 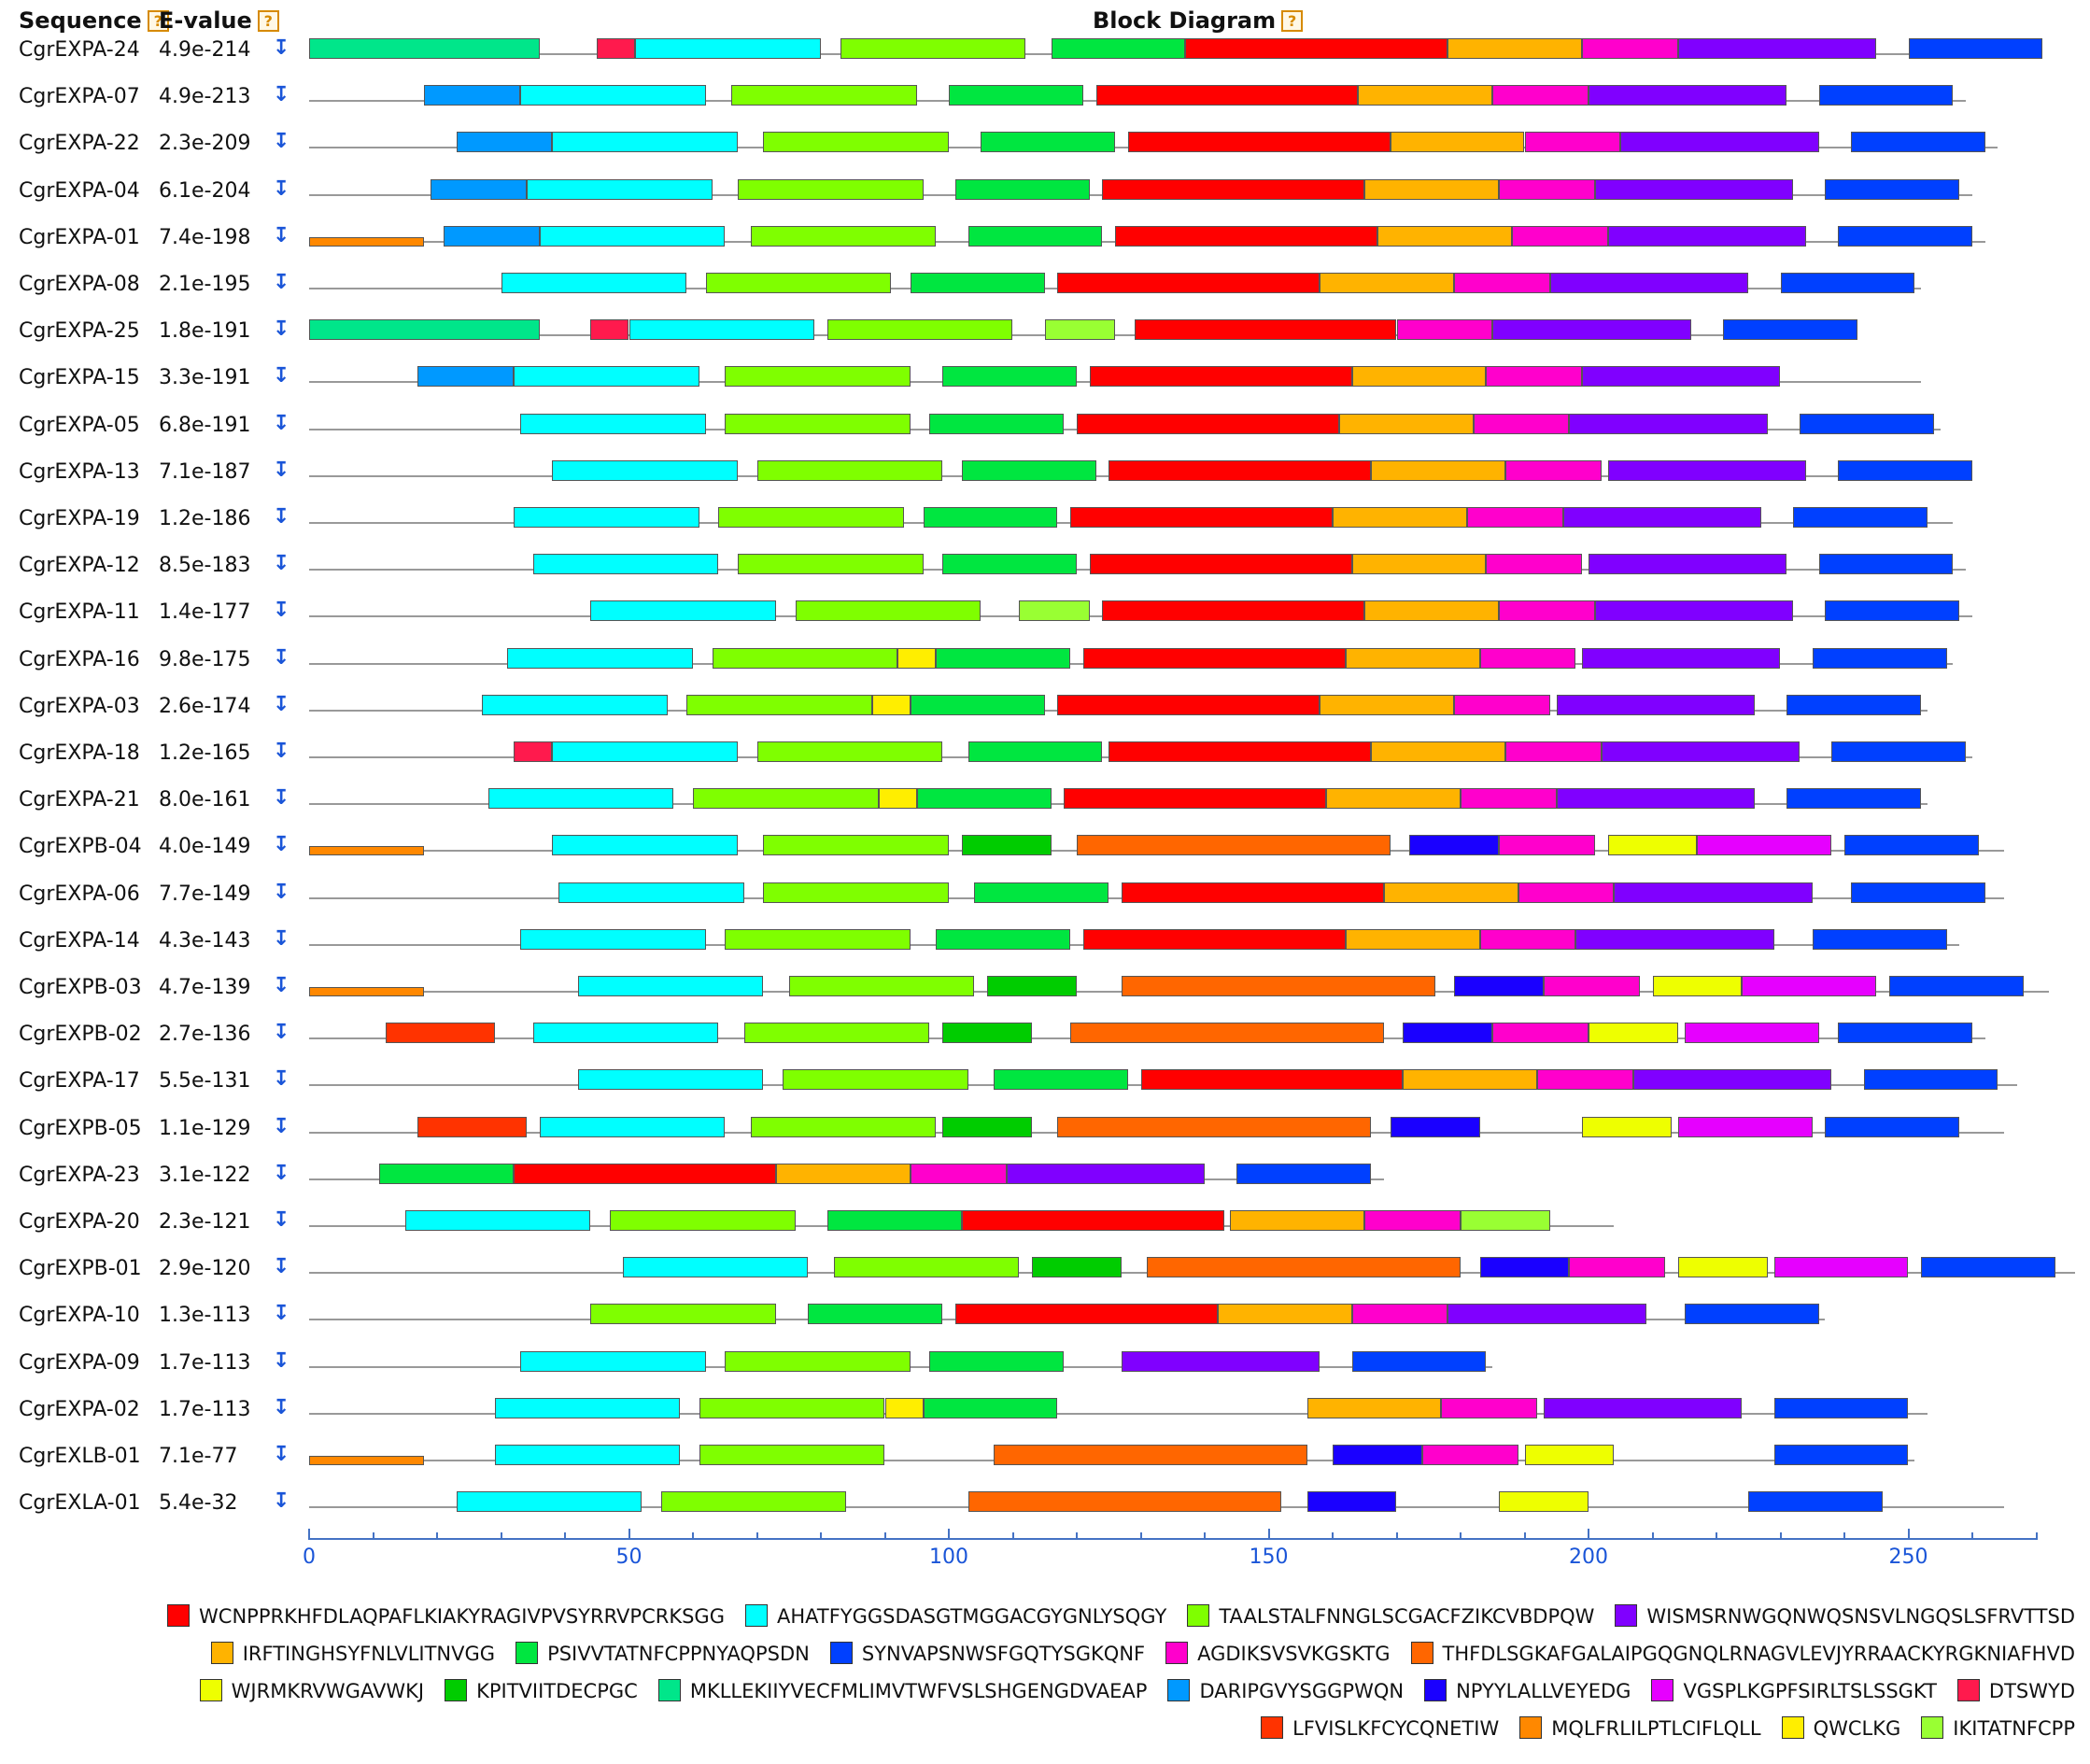 What do you see at coordinates (268, 21) in the screenshot?
I see `help-icon-evalue: ?` at bounding box center [268, 21].